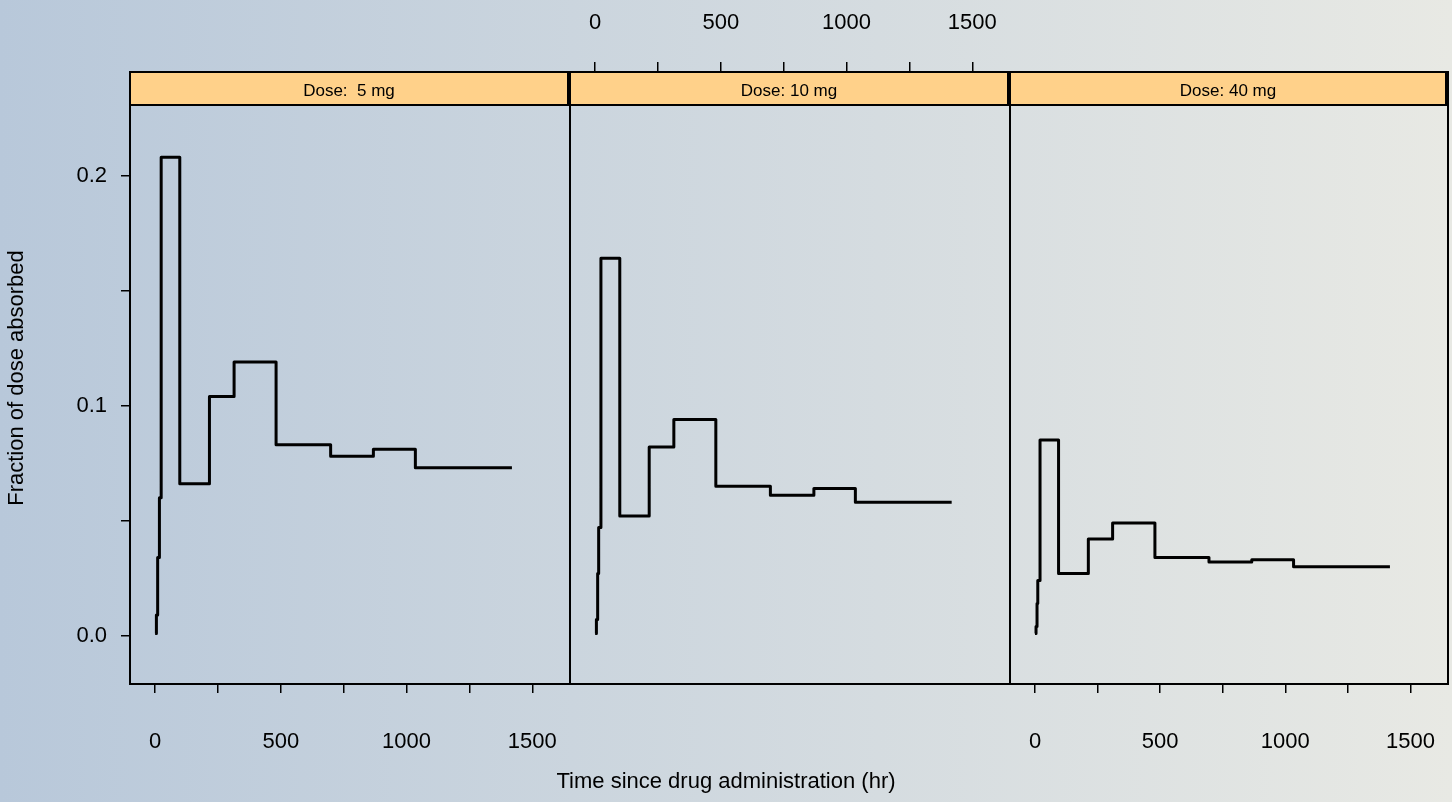 The width and height of the screenshot is (1452, 802). Describe the element at coordinates (349, 88) in the screenshot. I see `panel-header: Dose: 5 mg` at that location.